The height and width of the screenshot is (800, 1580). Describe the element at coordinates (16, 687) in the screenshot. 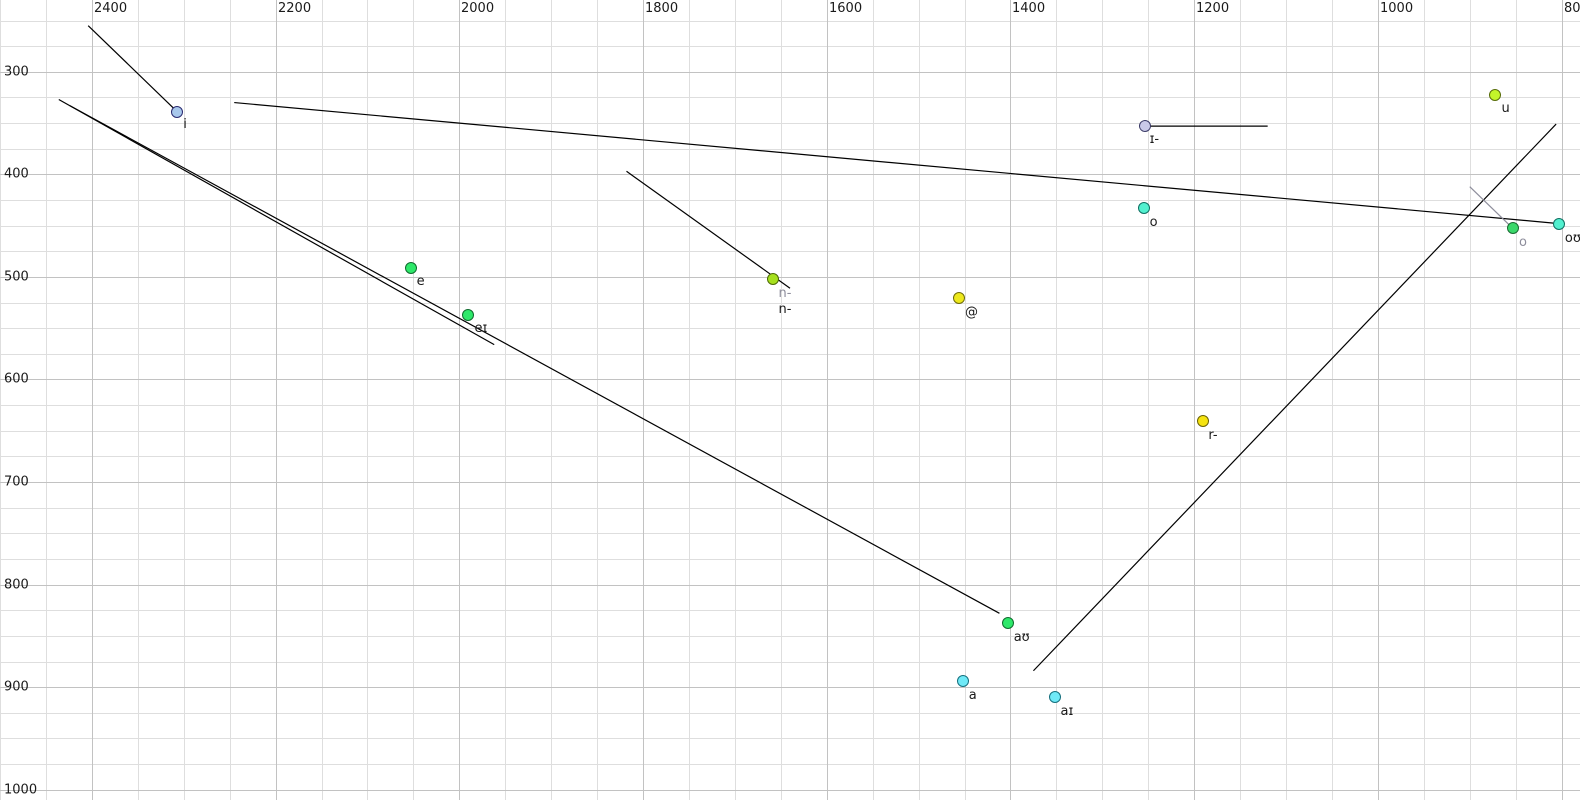

I see `y-tick-900: 900` at that location.